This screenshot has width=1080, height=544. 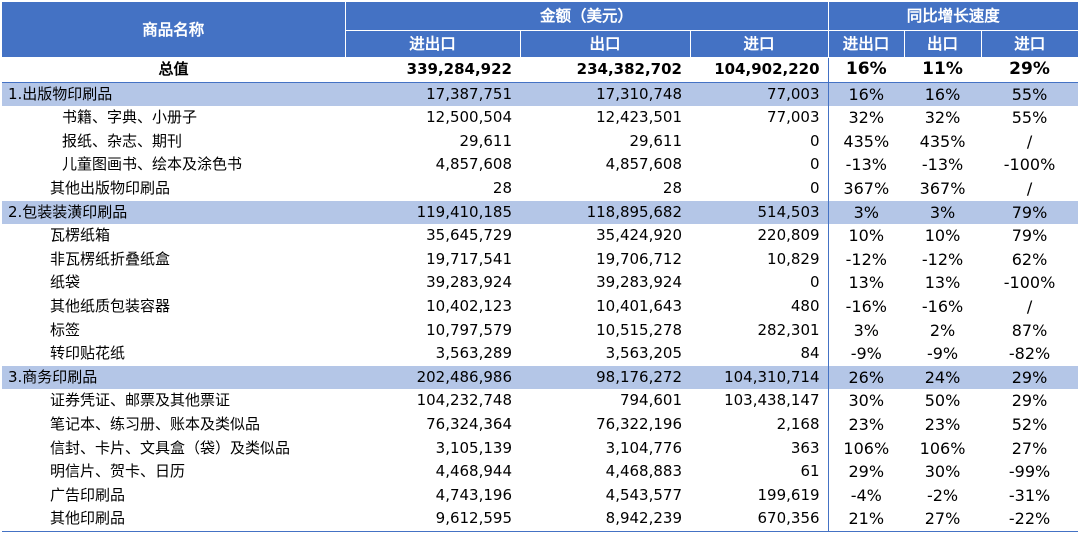 What do you see at coordinates (469, 235) in the screenshot?
I see `amount-total-cell: 35,645,729` at bounding box center [469, 235].